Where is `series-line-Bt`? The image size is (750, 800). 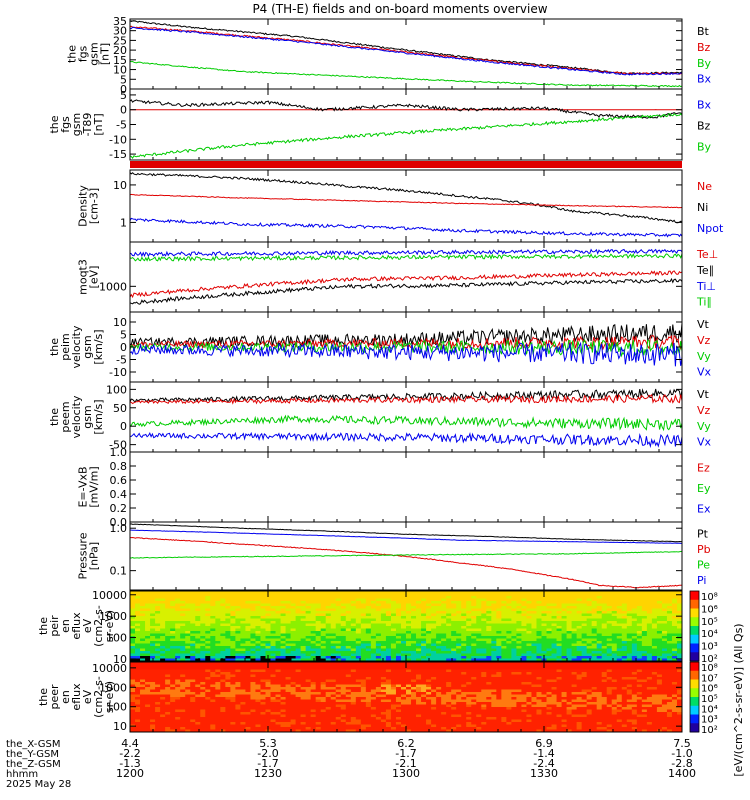 series-line-Bt is located at coordinates (406, 47).